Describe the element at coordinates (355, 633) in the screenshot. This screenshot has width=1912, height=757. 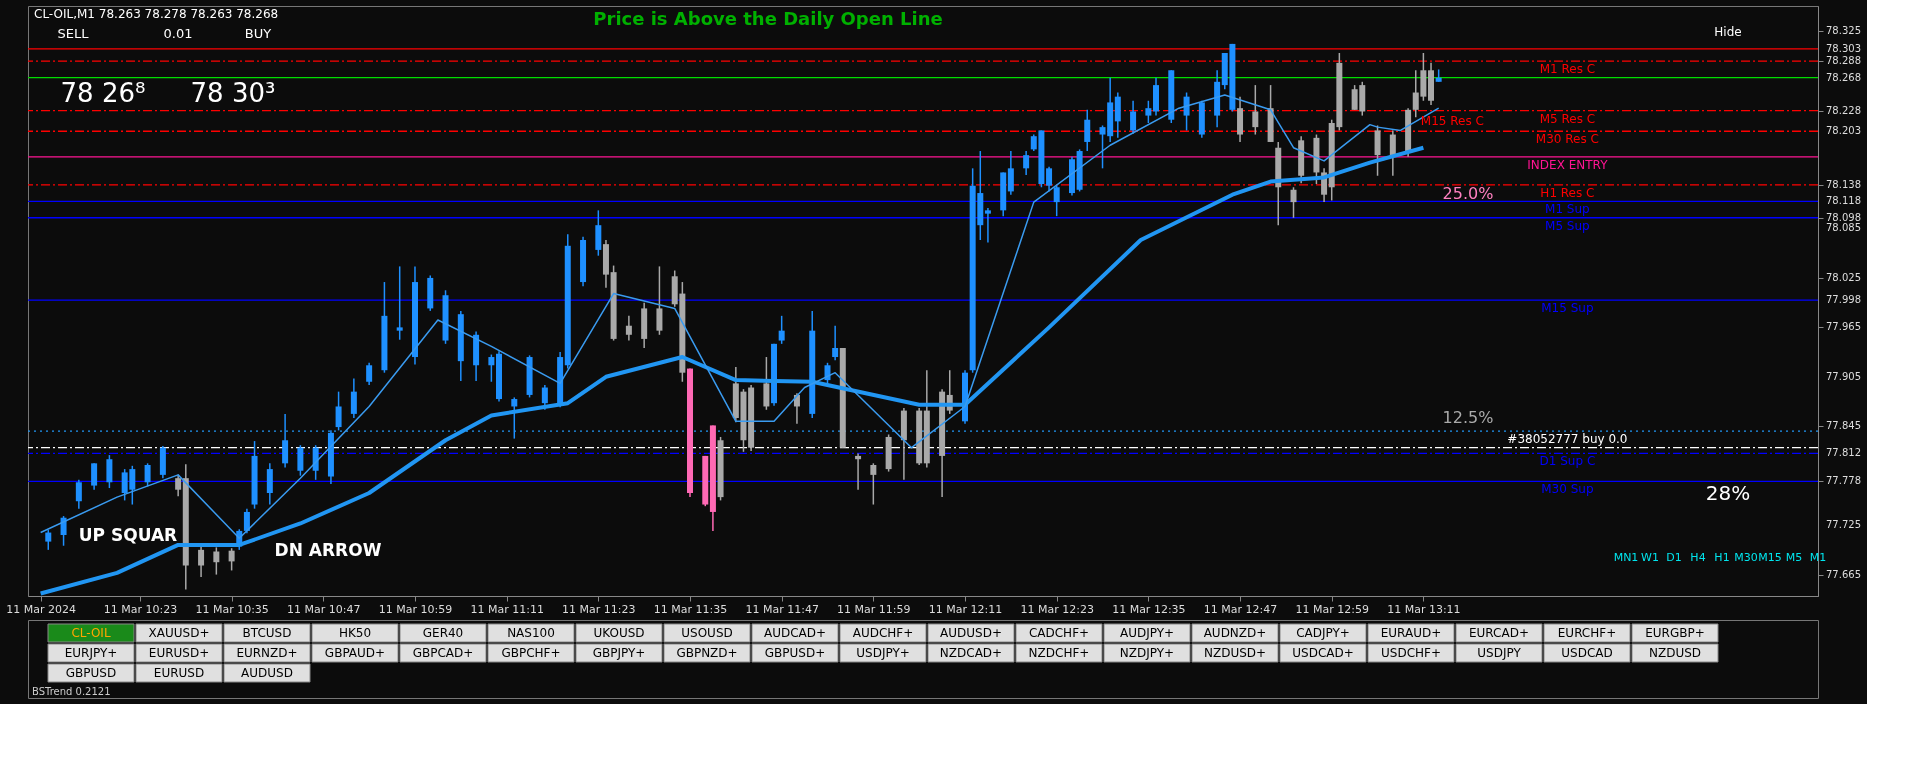
I see `text: HK50` at that location.